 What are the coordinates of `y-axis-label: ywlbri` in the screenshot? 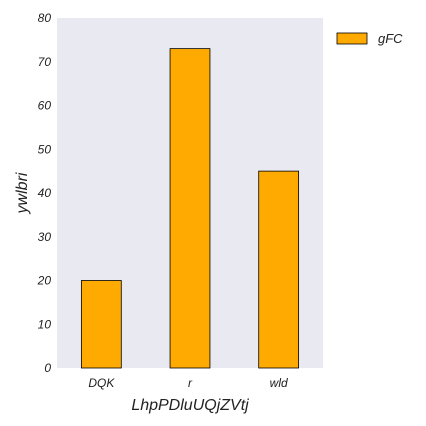 It's located at (22, 193).